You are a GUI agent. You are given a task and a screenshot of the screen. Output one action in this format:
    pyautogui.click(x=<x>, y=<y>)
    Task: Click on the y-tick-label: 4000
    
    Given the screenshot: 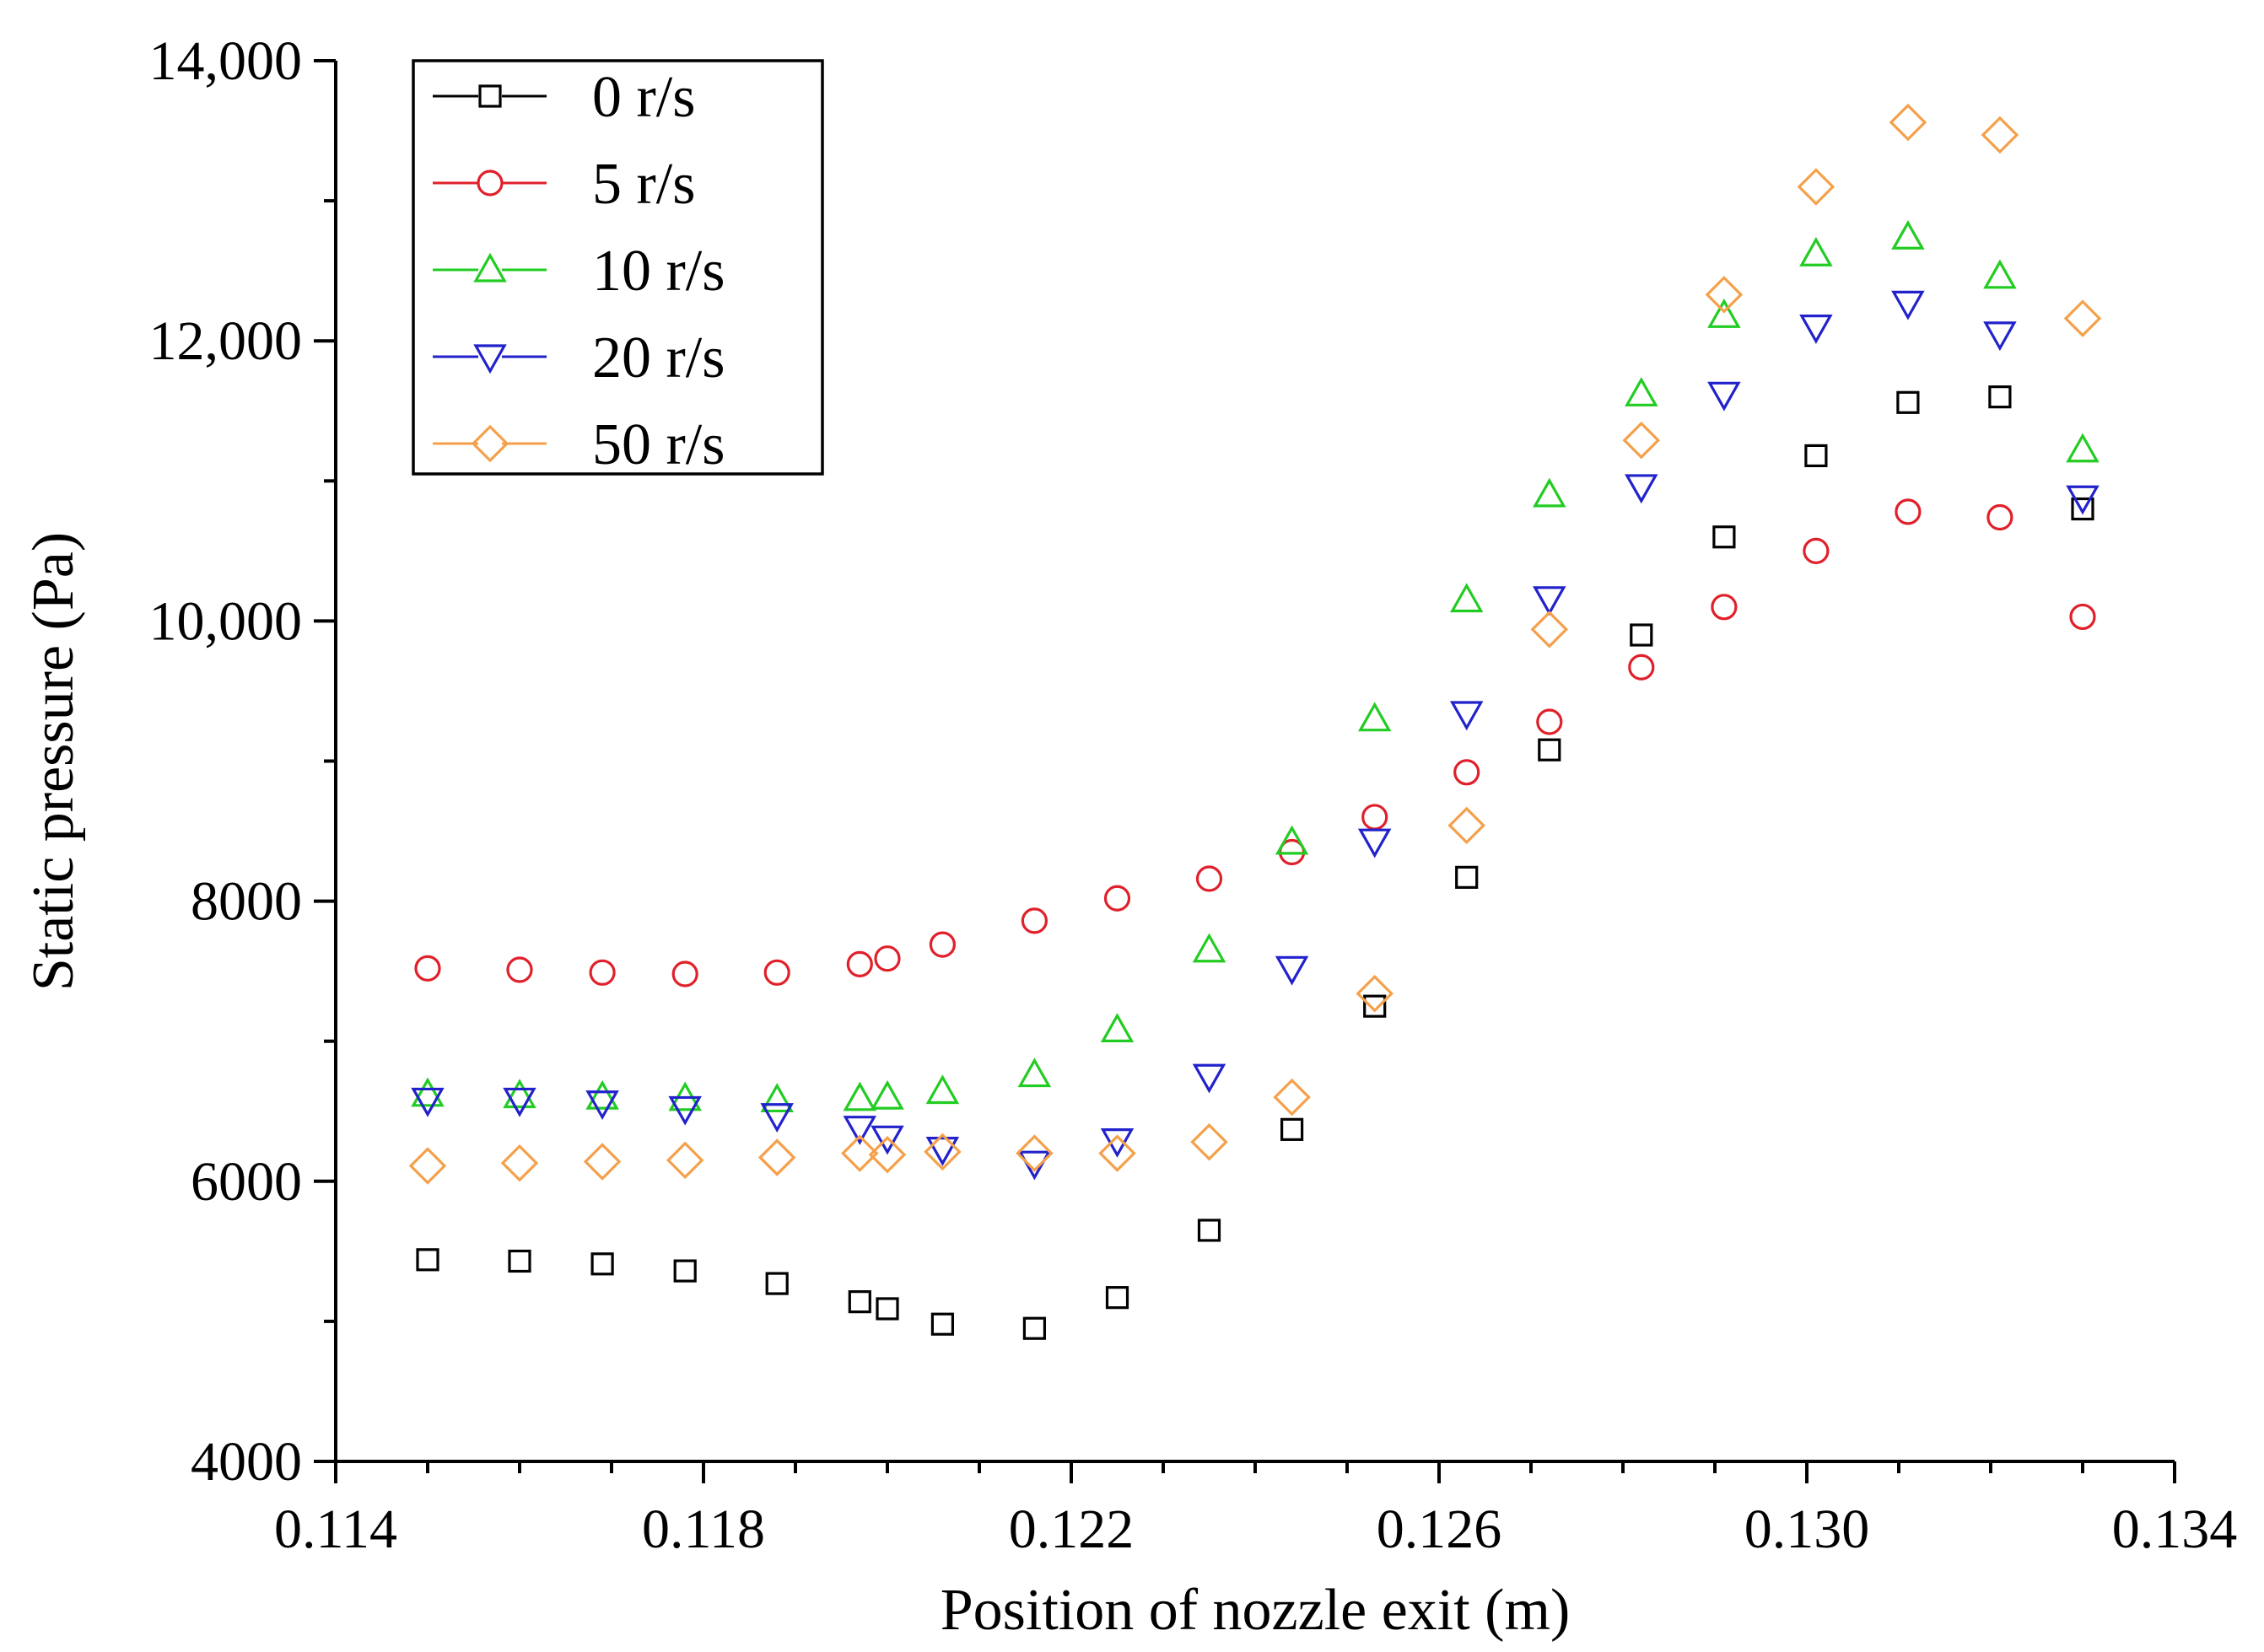 What is the action you would take?
    pyautogui.click(x=246, y=1462)
    